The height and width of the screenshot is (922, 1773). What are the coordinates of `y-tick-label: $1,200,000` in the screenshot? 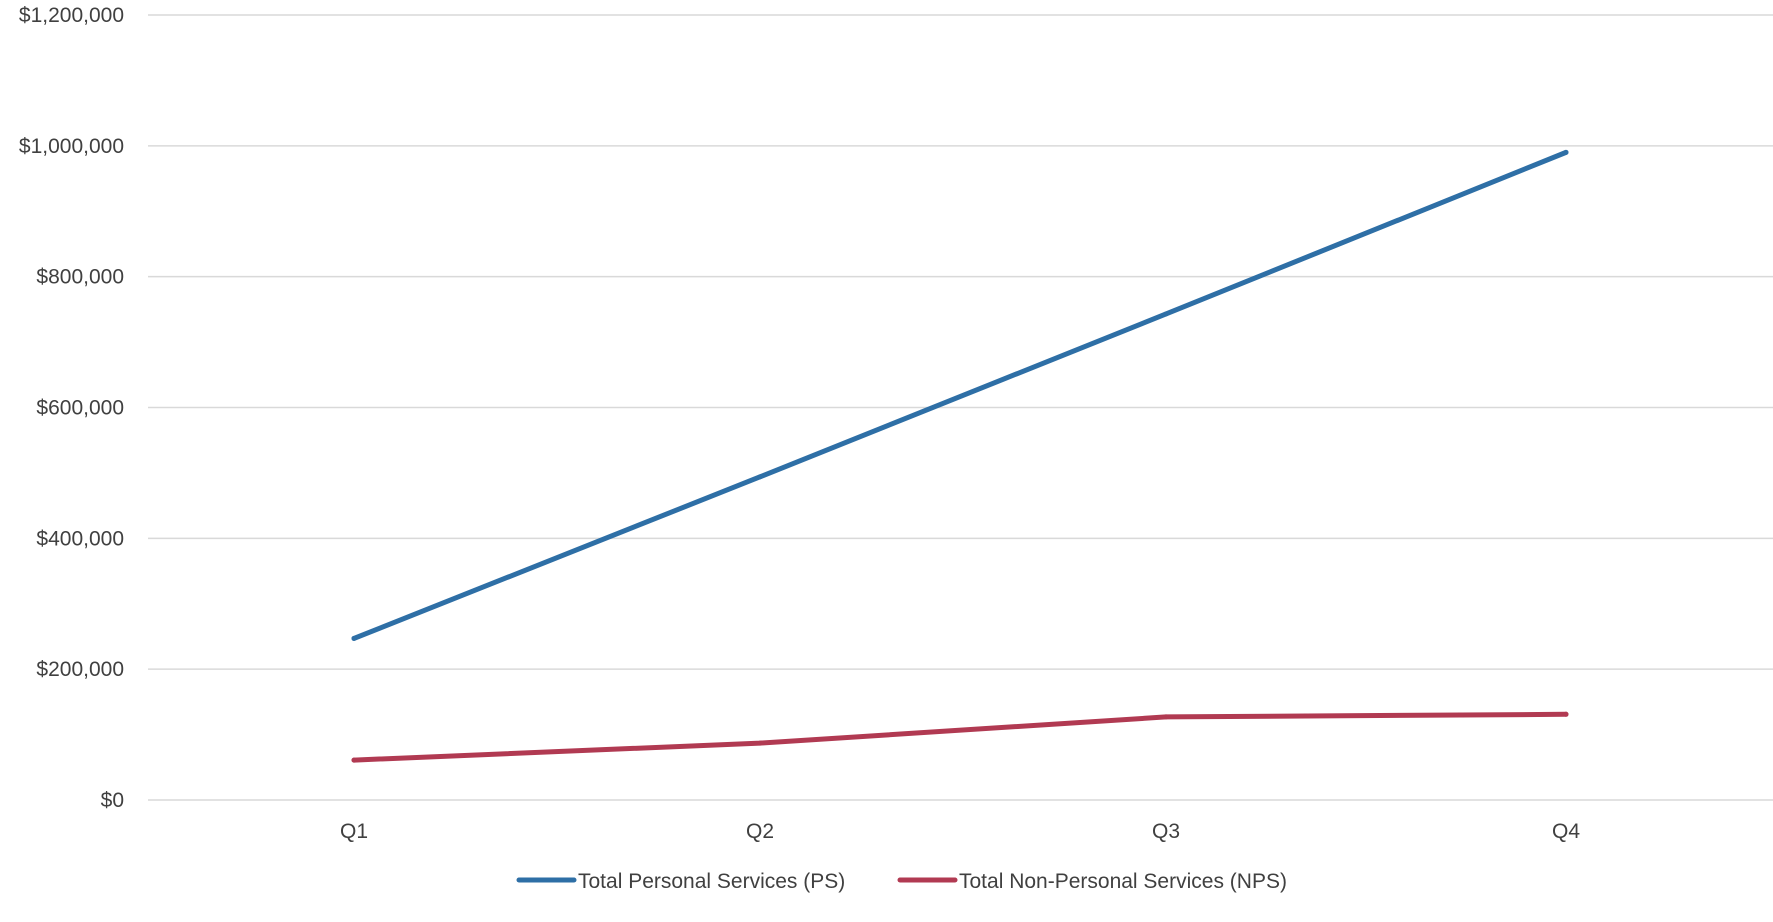 It's located at (71, 15).